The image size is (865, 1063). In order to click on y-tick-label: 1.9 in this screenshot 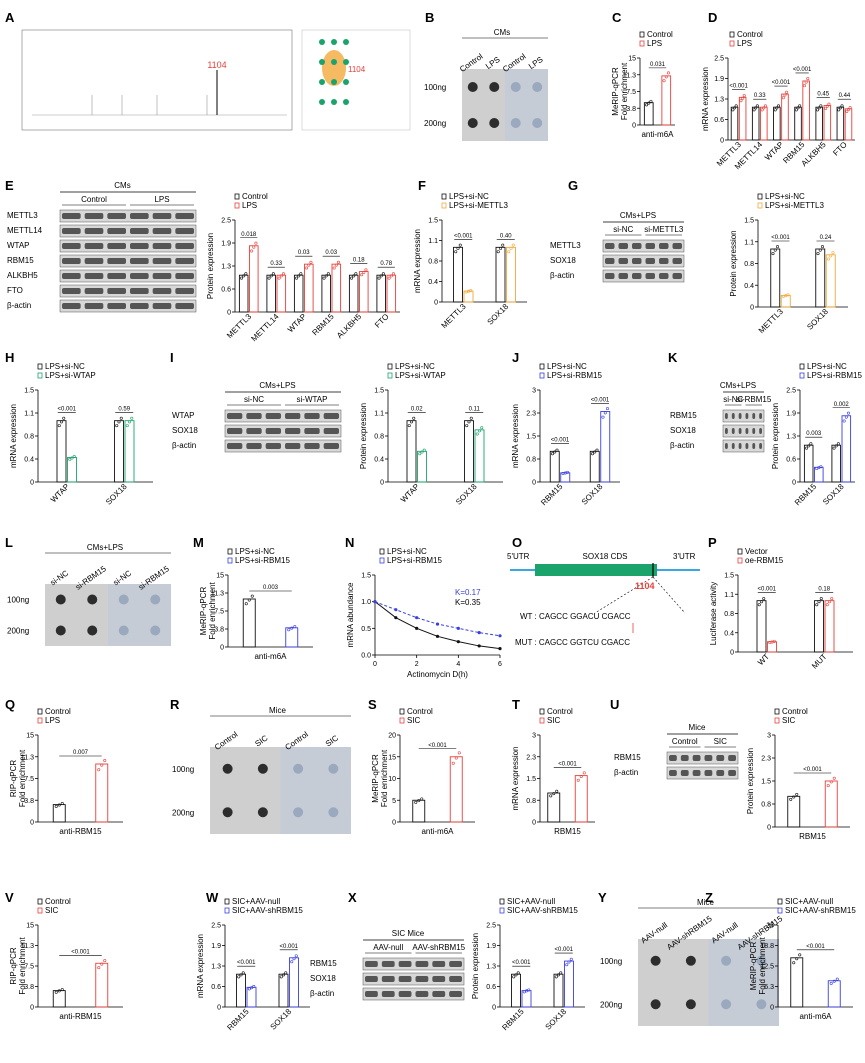, I will do `click(226, 244)`.